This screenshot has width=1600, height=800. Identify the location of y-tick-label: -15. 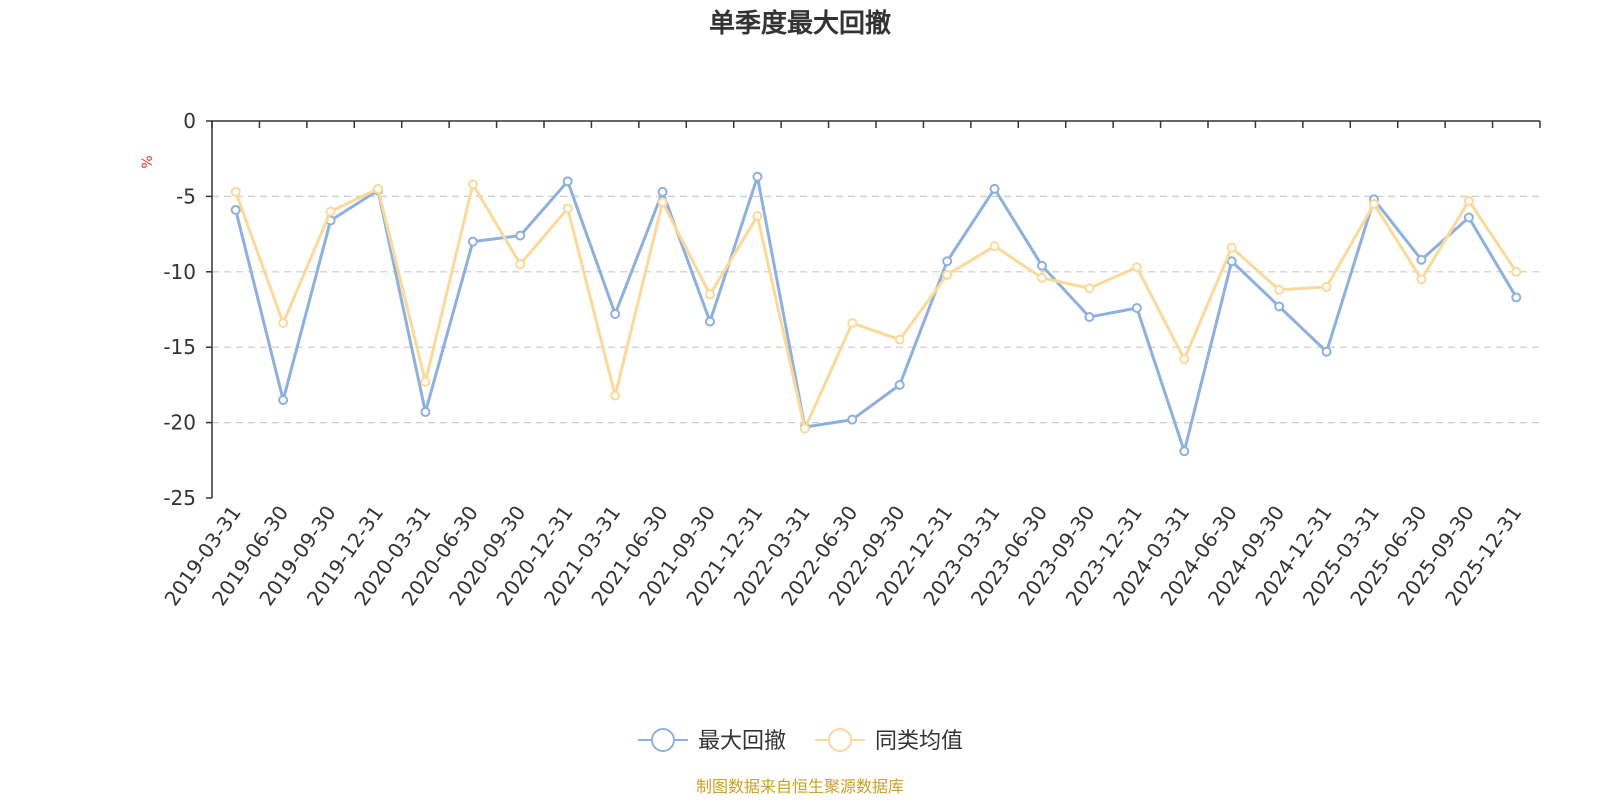
(179, 347).